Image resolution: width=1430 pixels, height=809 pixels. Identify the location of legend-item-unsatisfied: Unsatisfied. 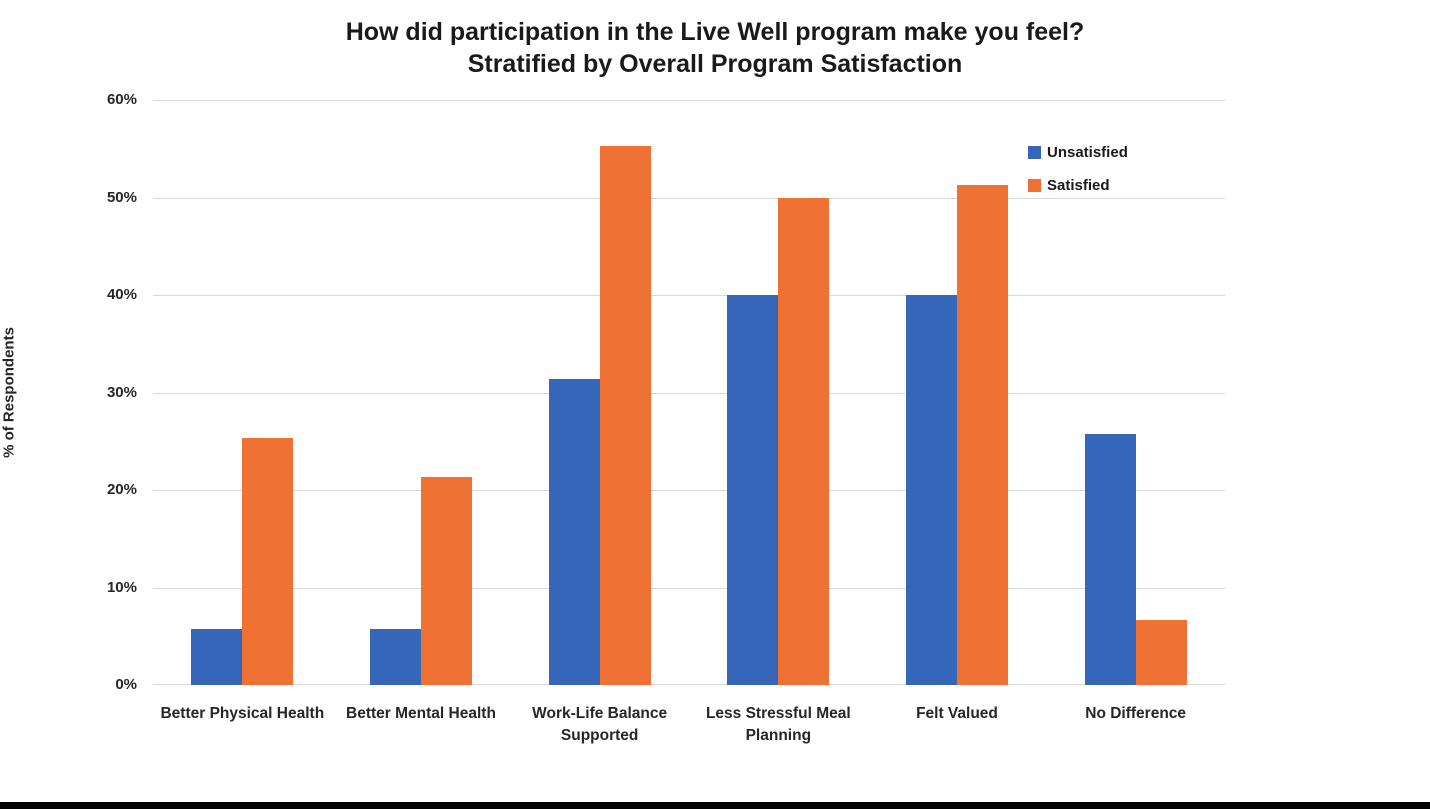
(1078, 152).